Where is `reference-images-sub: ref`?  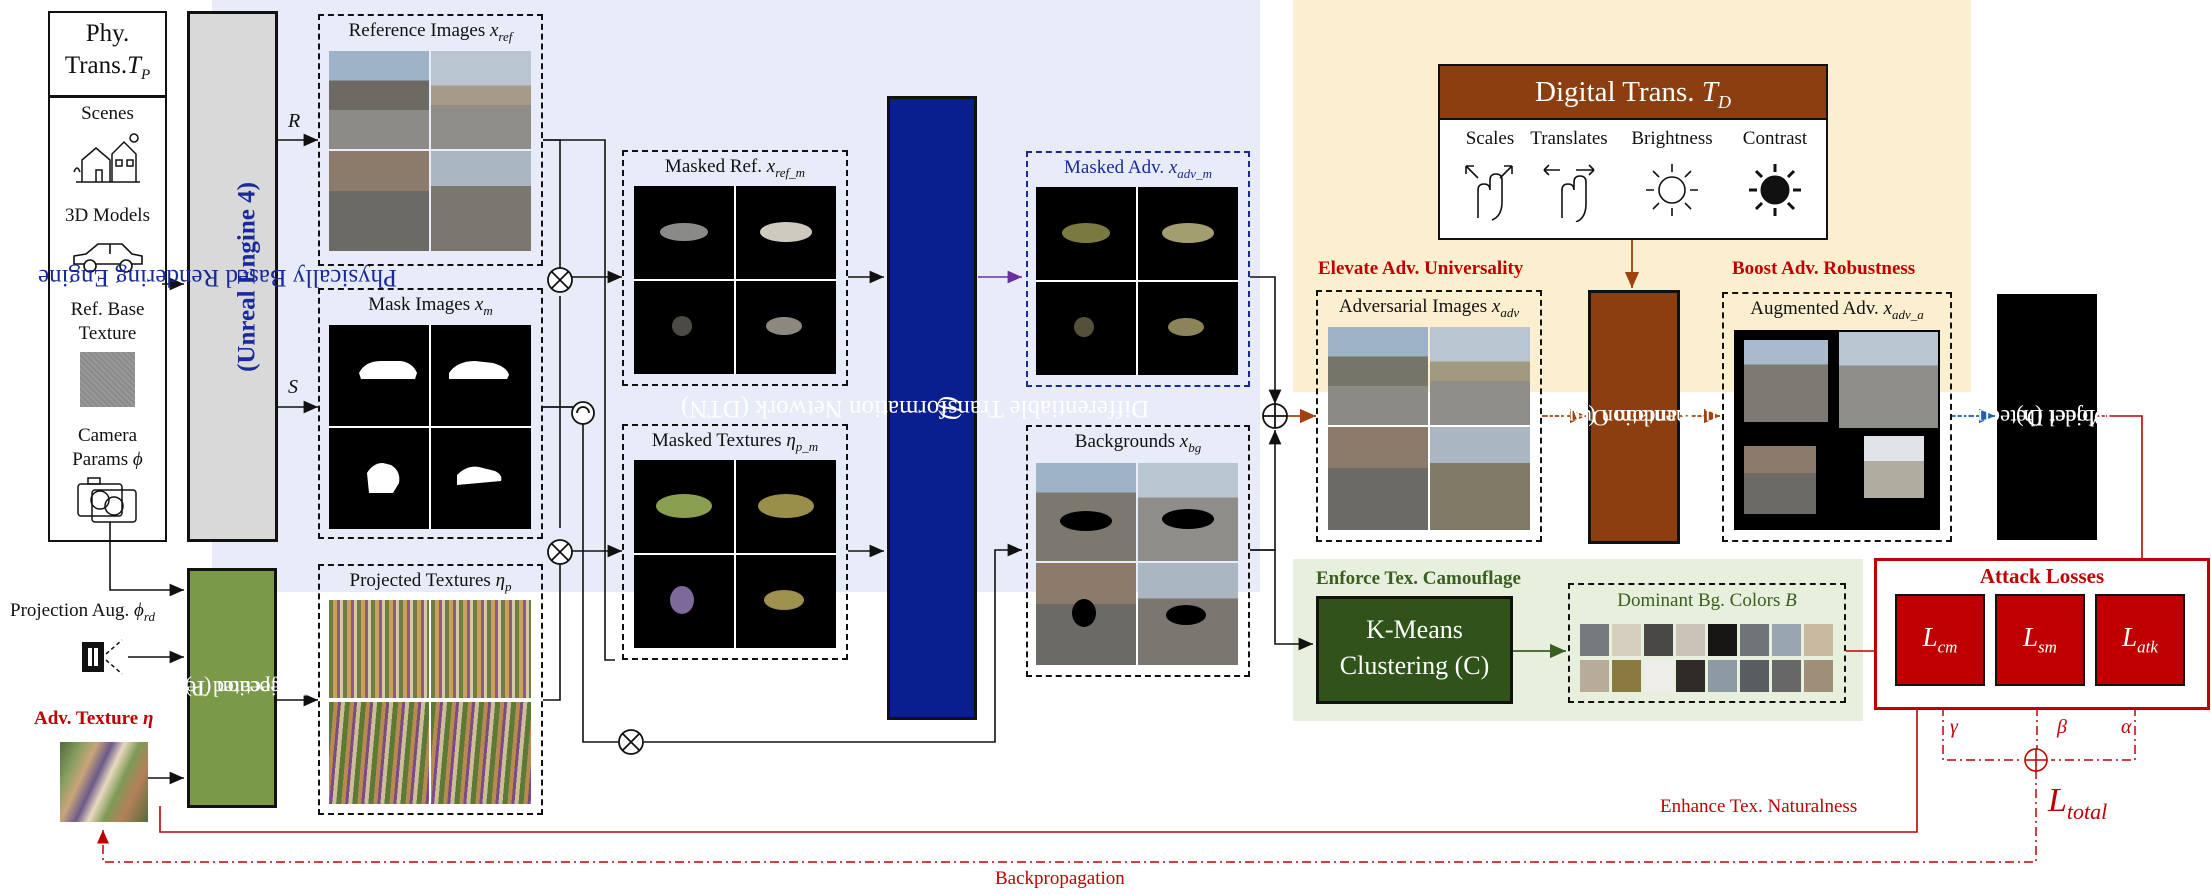
reference-images-sub: ref is located at coordinates (505, 36).